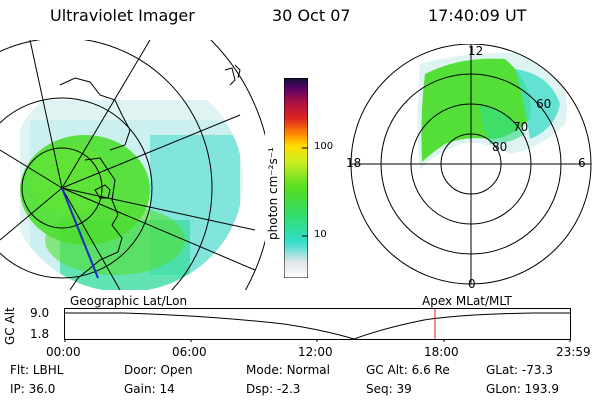 The width and height of the screenshot is (600, 400). What do you see at coordinates (476, 51) in the screenshot?
I see `mlt-label-12: 12` at bounding box center [476, 51].